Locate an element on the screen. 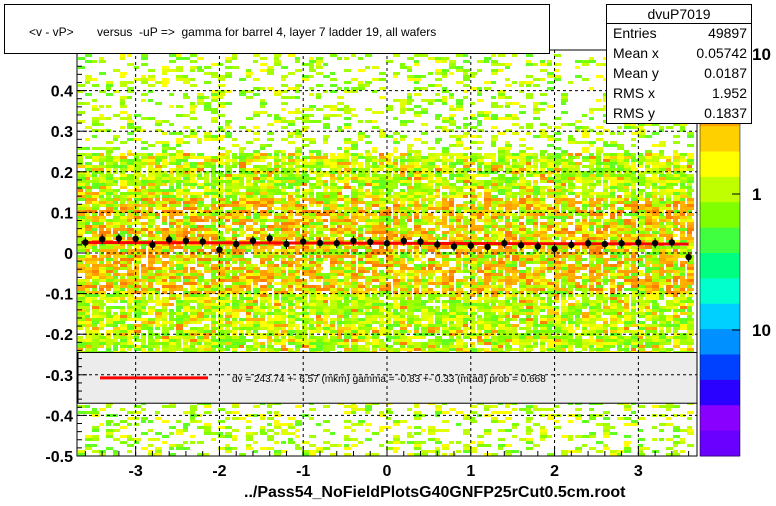  stats-row-rms-x: RMS x 1.952 is located at coordinates (680, 93).